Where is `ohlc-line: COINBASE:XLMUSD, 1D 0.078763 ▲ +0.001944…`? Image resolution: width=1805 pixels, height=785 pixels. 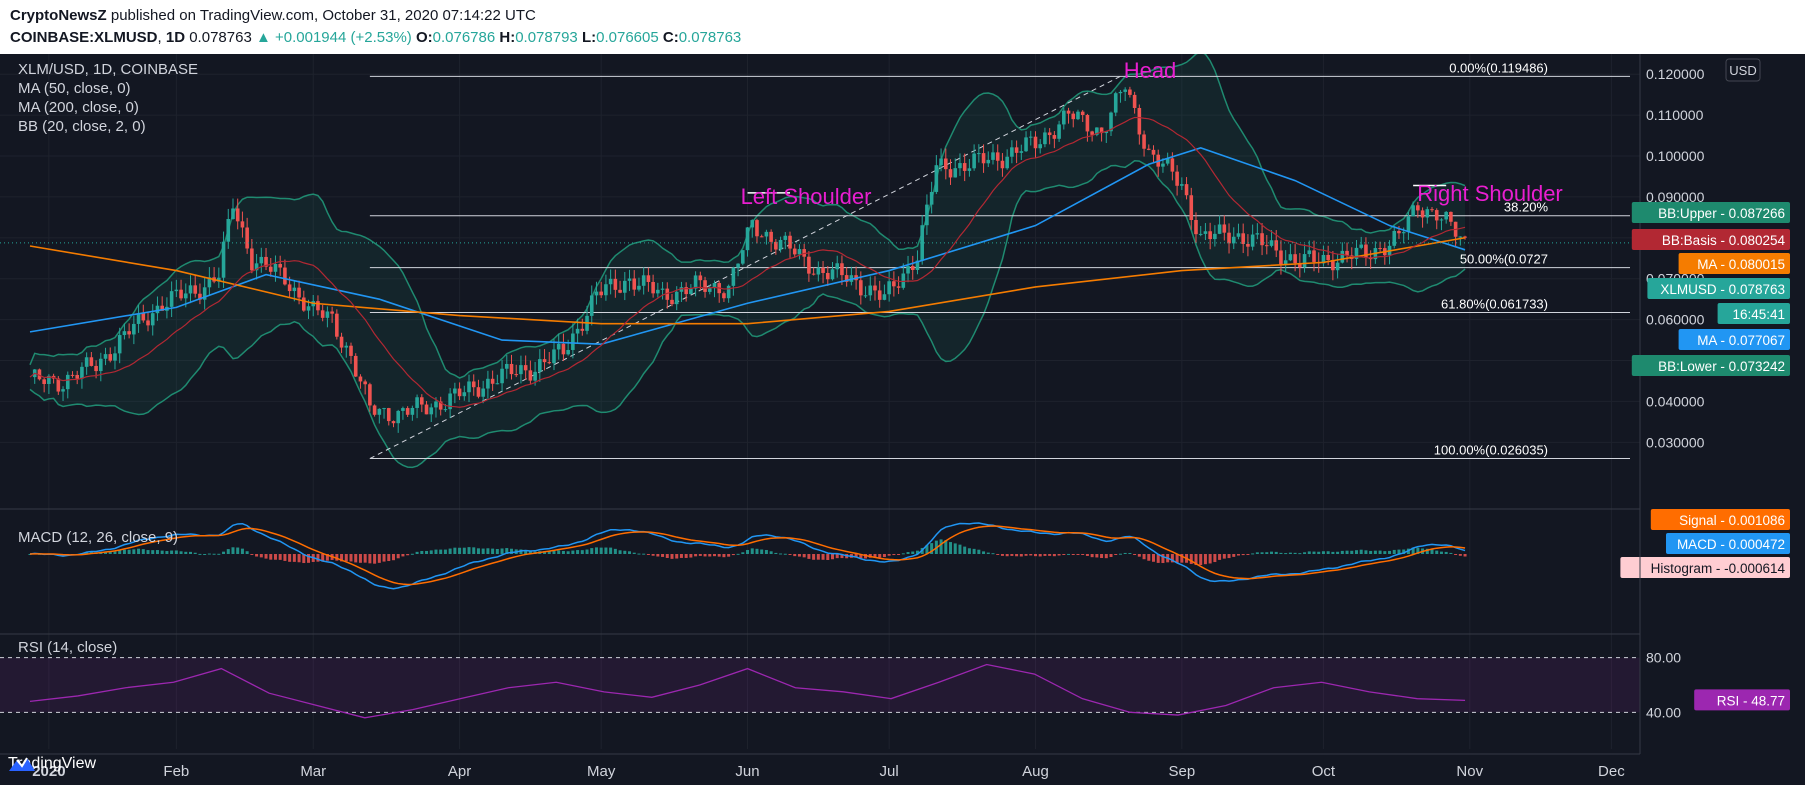
ohlc-line: COINBASE:XLMUSD, 1D 0.078763 ▲ +0.001944… is located at coordinates (376, 37).